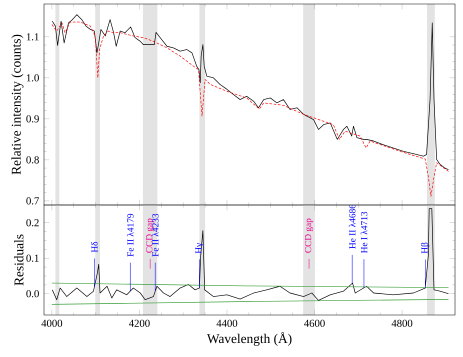  Describe the element at coordinates (32, 294) in the screenshot. I see `y-tick-label: 0.0` at that location.